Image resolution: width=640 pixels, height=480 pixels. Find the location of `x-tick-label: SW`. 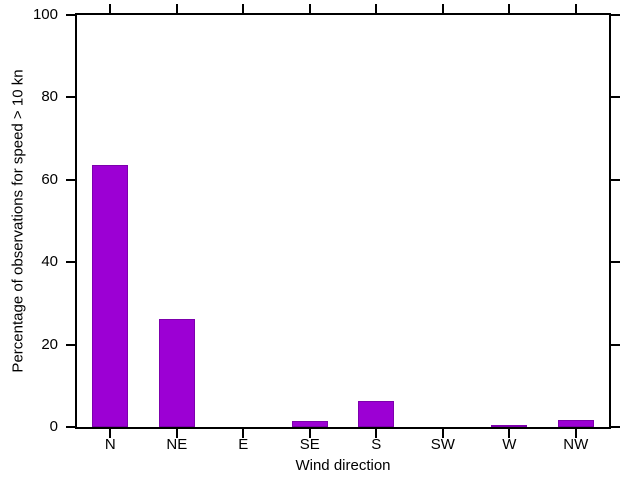

x-tick-label: SW is located at coordinates (442, 444).